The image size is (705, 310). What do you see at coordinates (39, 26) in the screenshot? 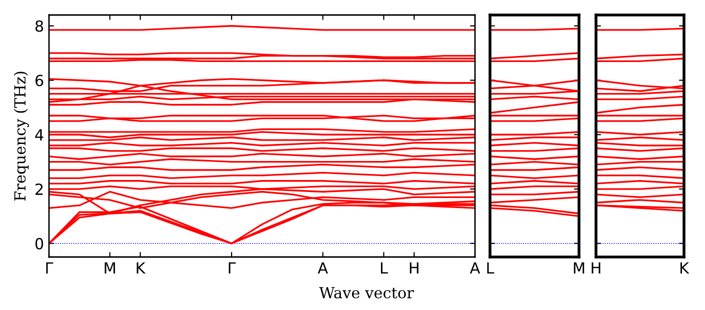
I see `y-tick-label: 8` at bounding box center [39, 26].